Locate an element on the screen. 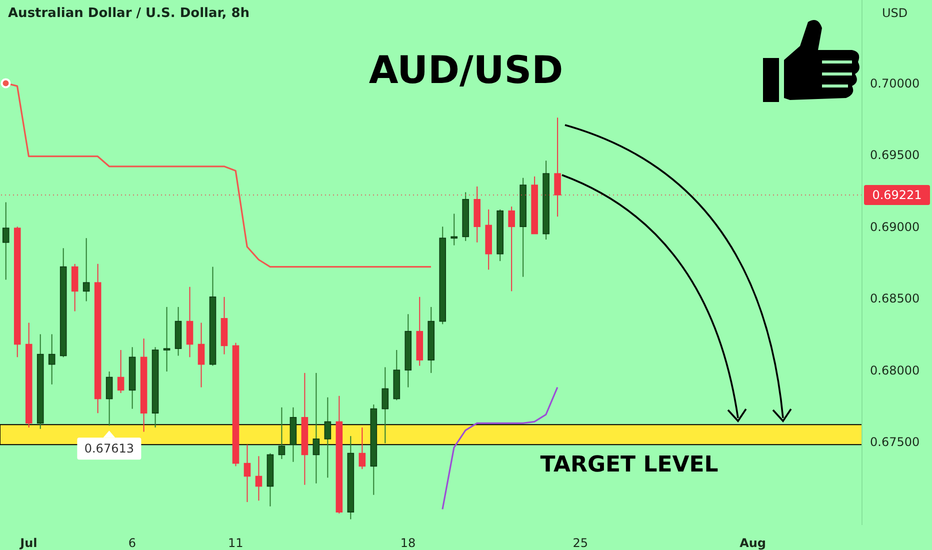  y-tick-label: 0.69000 is located at coordinates (895, 227).